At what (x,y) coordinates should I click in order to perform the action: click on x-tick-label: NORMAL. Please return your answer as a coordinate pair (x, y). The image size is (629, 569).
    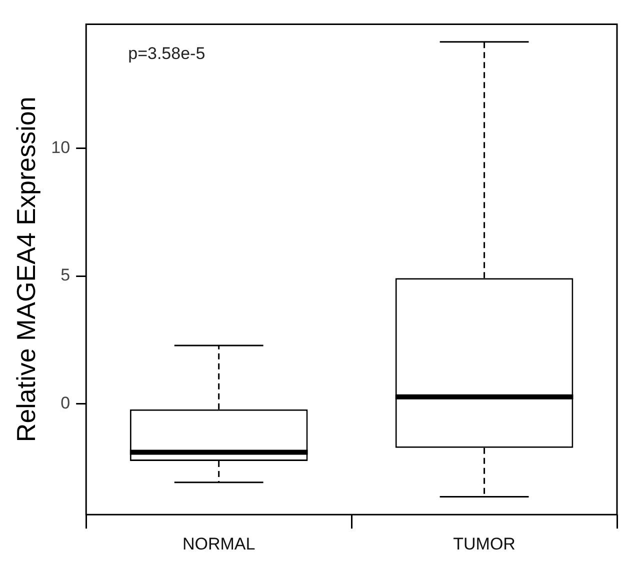
    Looking at the image, I should click on (219, 544).